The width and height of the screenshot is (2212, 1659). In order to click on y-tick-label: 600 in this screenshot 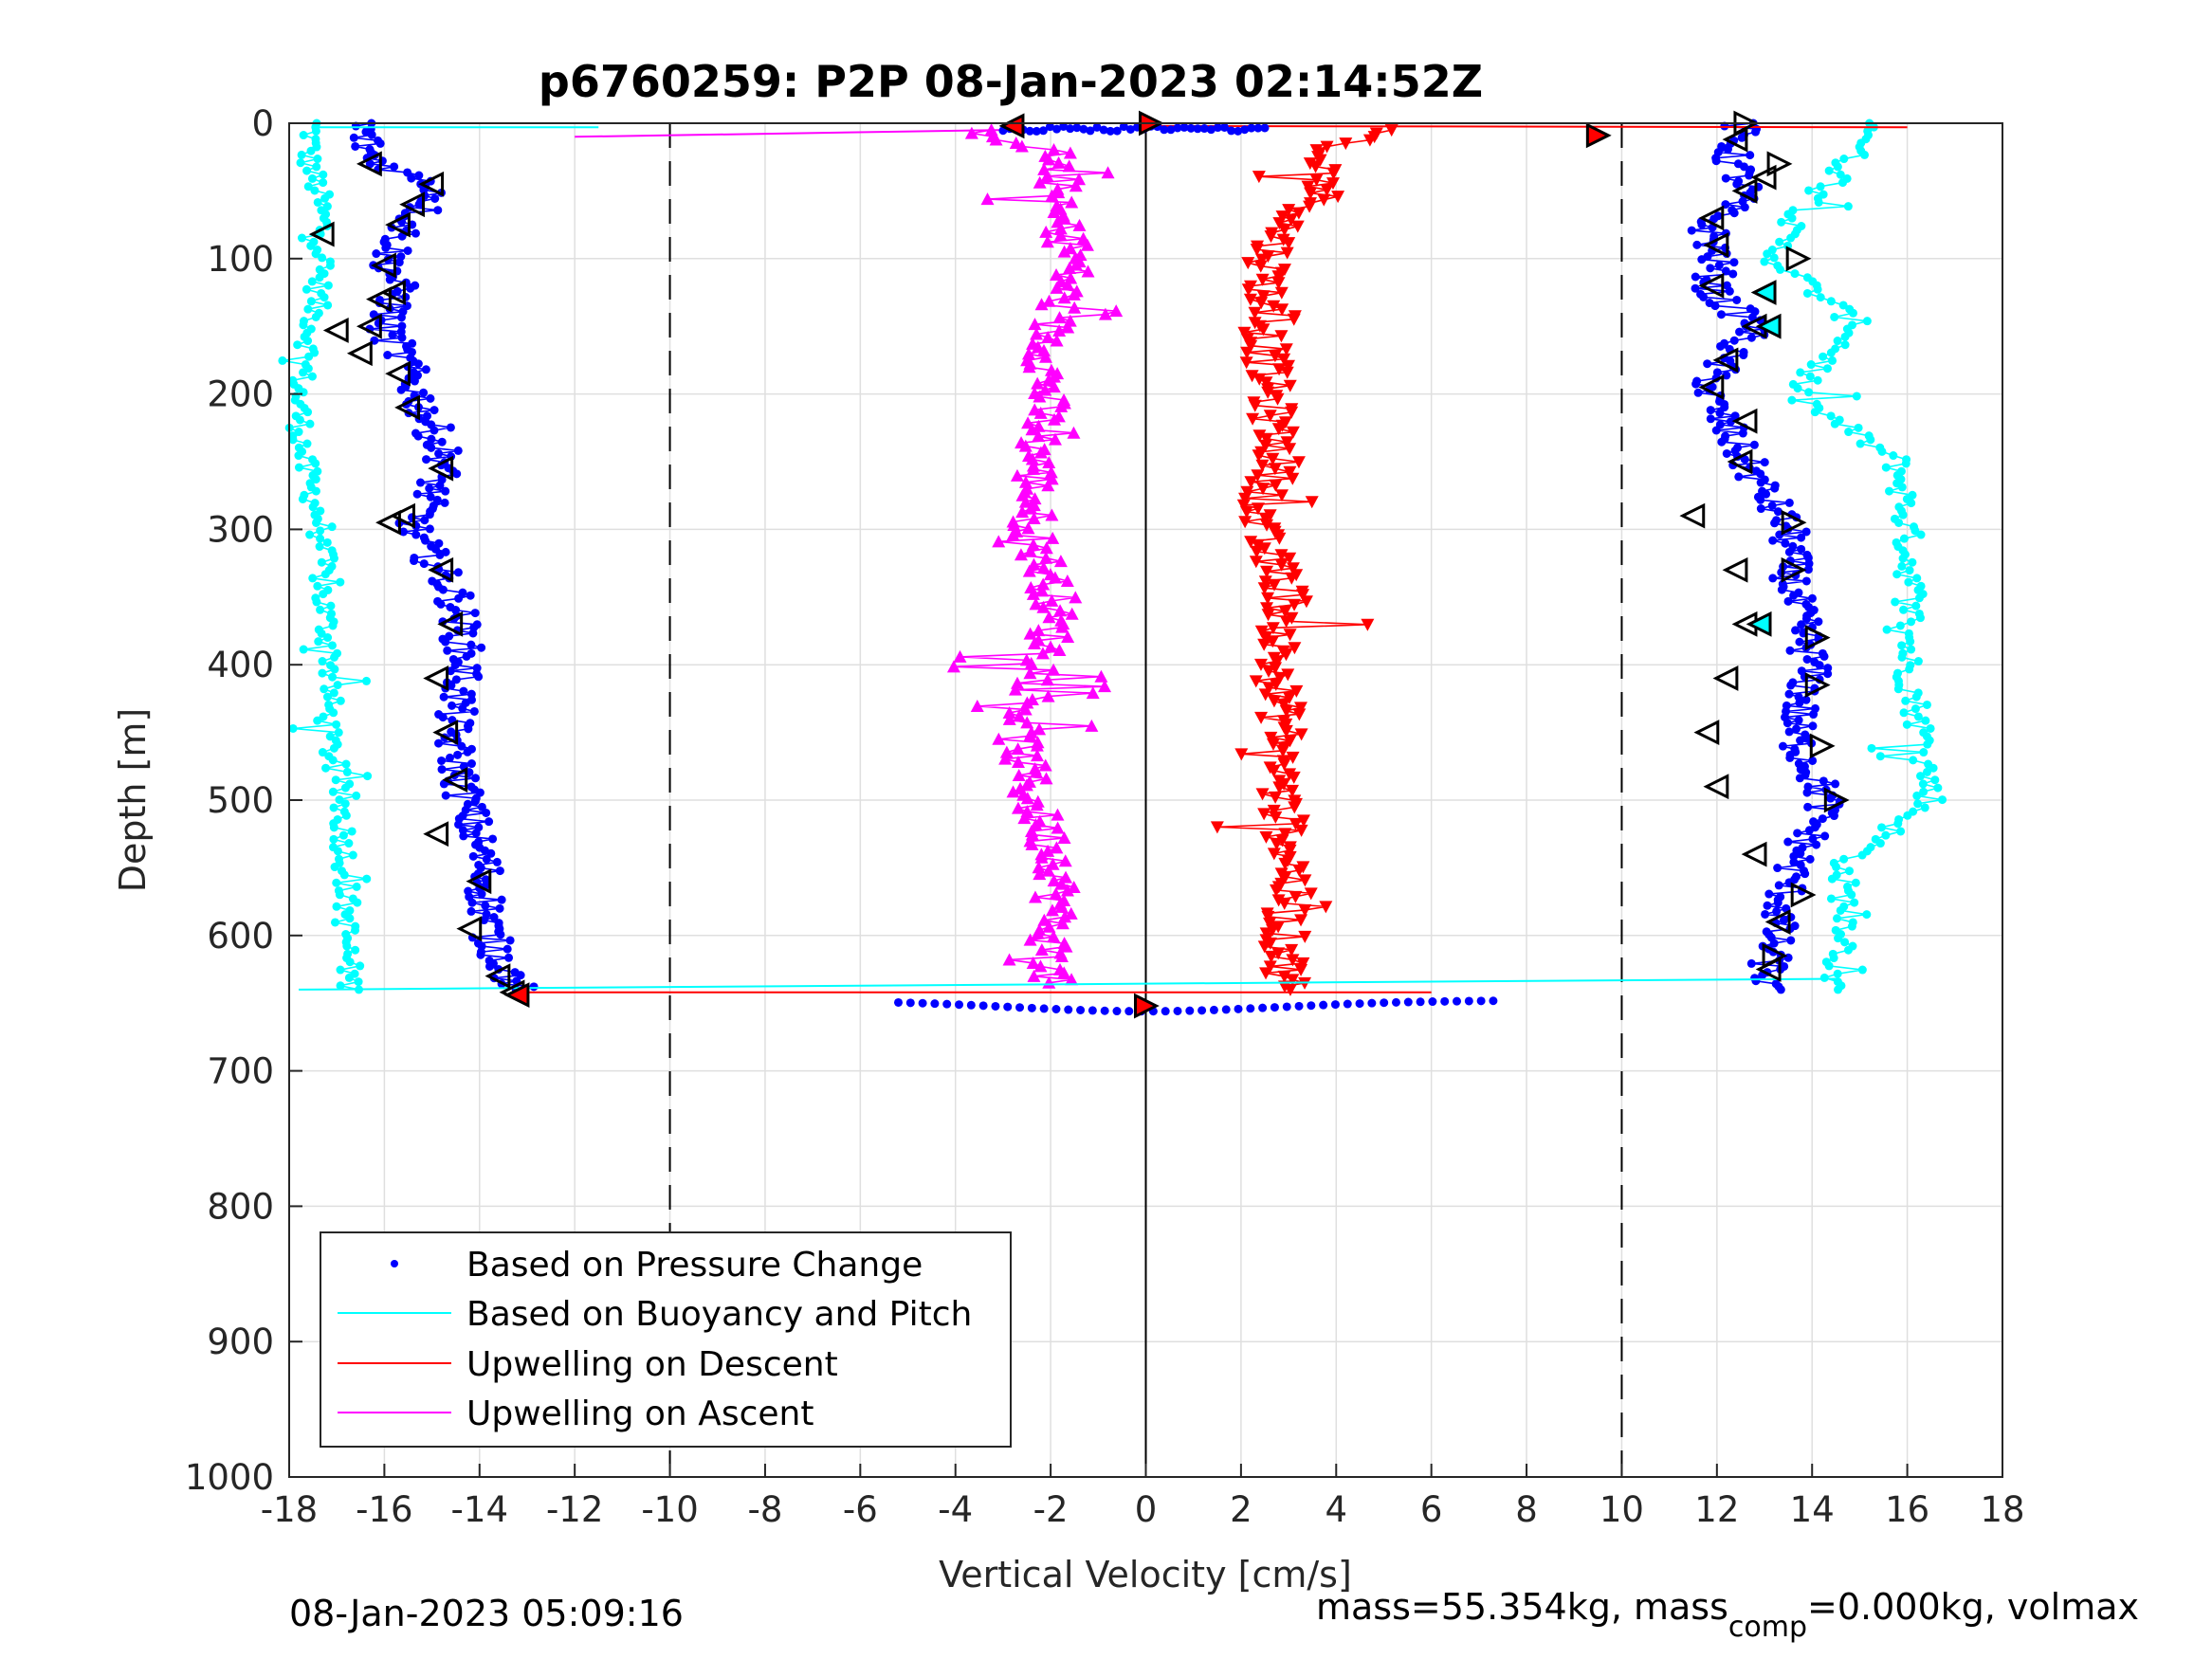, I will do `click(240, 936)`.